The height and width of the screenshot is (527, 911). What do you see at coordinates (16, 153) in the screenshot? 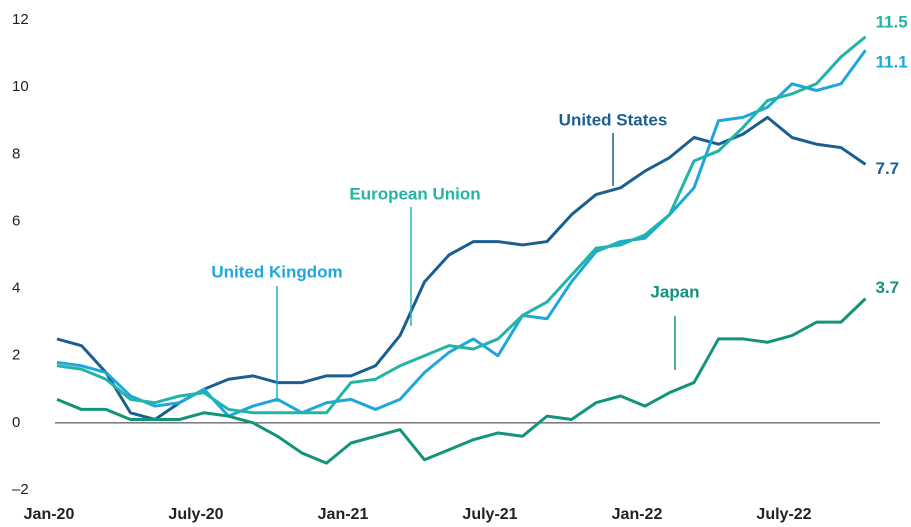
I see `y-tick-label: 8` at bounding box center [16, 153].